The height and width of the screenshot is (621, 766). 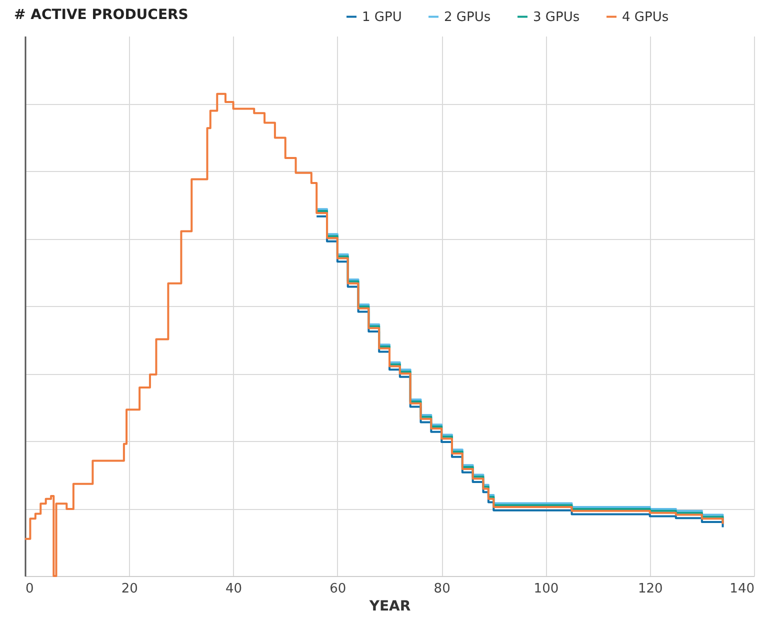 I want to click on x-tick-label: 40, so click(x=234, y=589).